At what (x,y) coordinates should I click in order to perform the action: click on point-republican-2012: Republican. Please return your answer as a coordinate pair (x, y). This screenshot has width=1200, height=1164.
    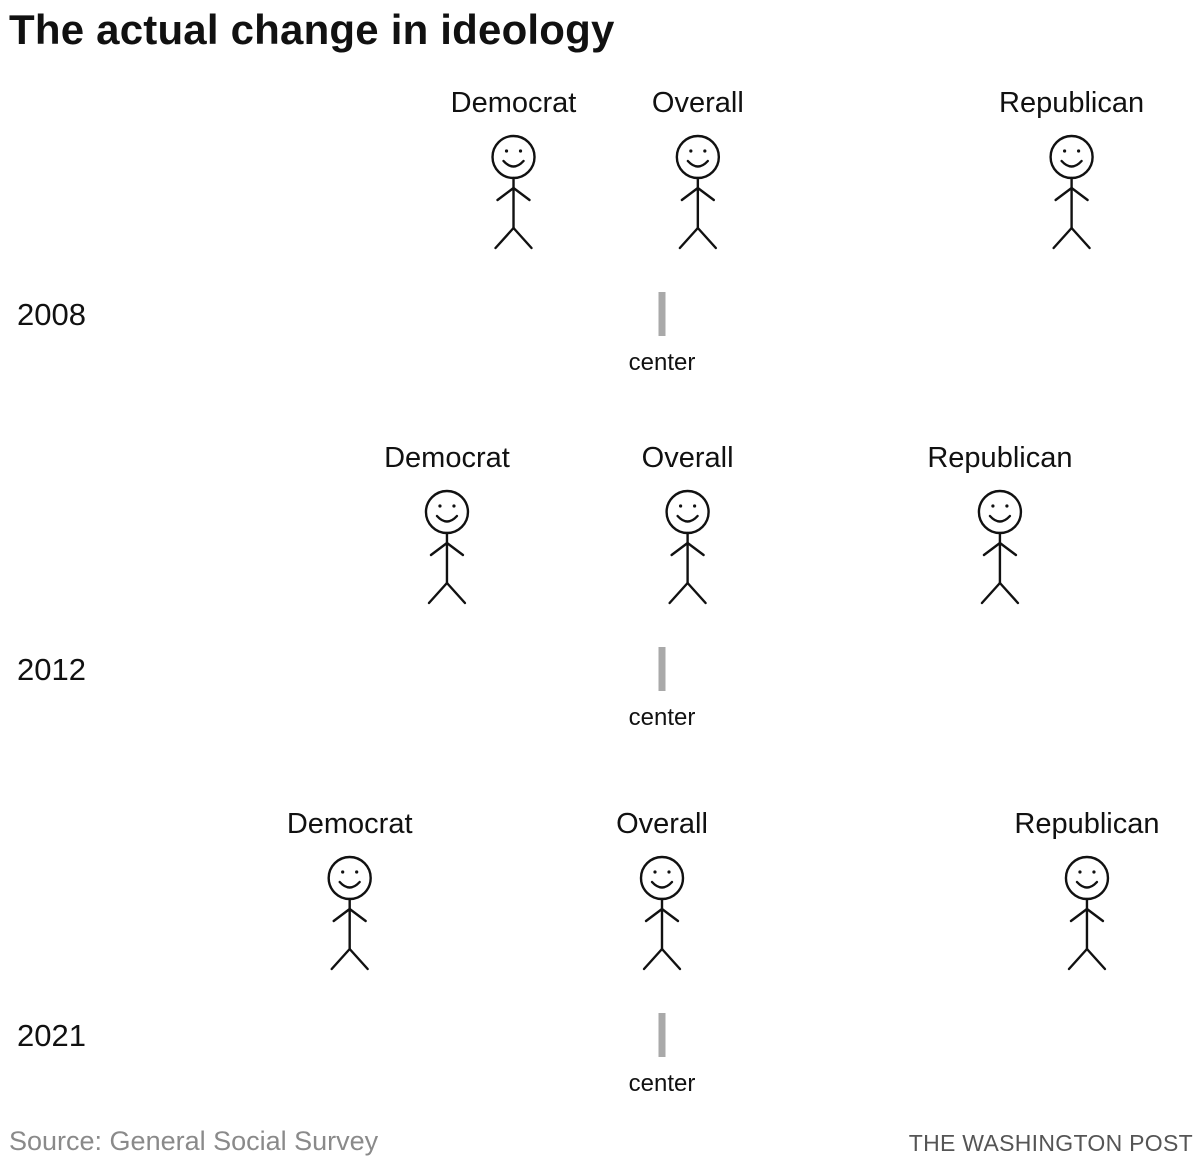
    Looking at the image, I should click on (999, 523).